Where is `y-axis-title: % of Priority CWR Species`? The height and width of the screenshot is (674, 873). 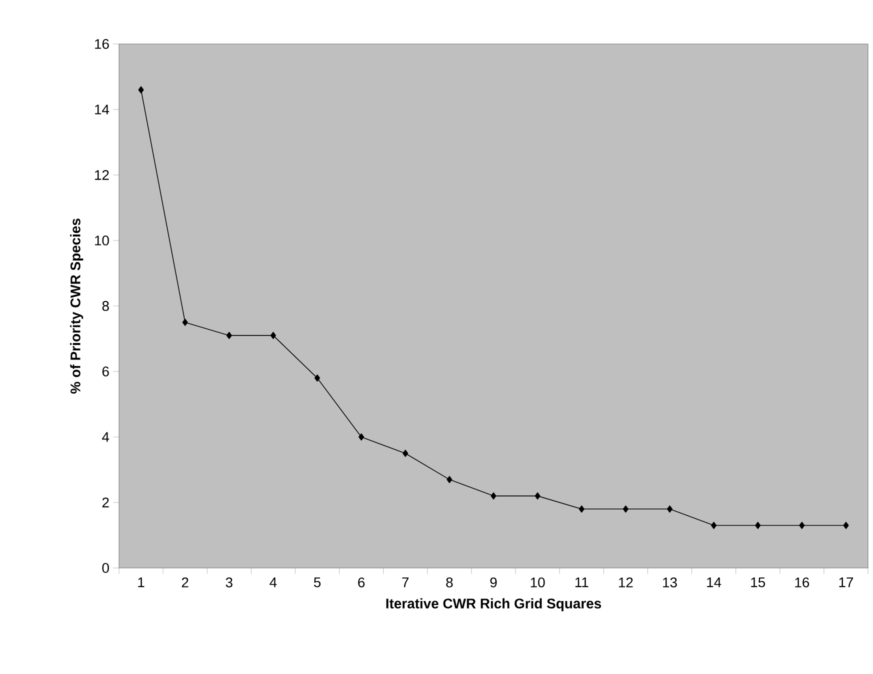
y-axis-title: % of Priority CWR Species is located at coordinates (77, 306).